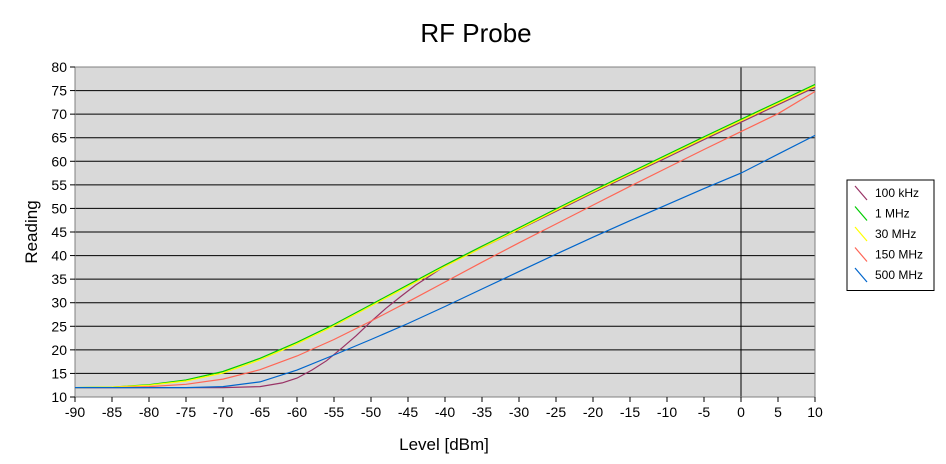 The width and height of the screenshot is (946, 464). I want to click on legend-label: 1 MHz, so click(892, 214).